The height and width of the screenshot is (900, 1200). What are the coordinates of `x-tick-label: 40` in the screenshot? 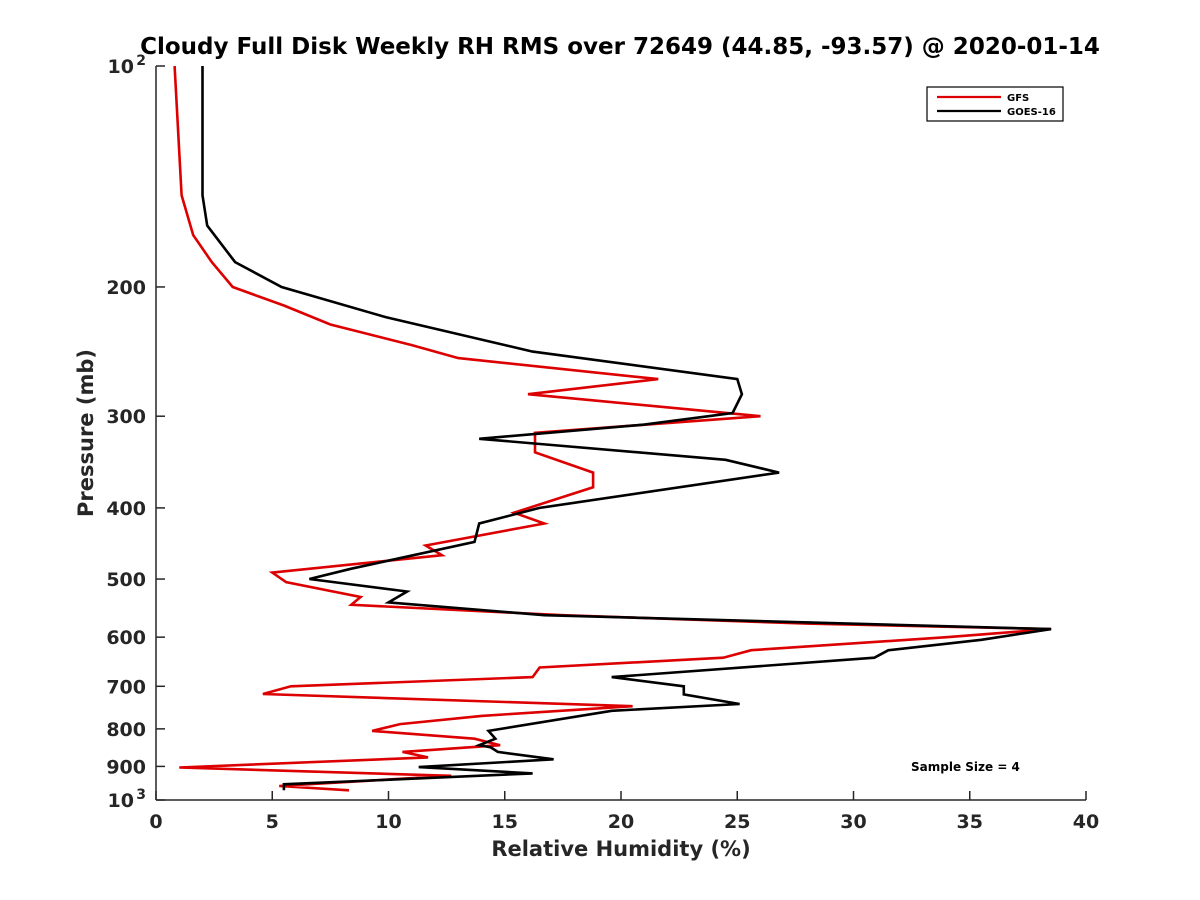 It's located at (1086, 822).